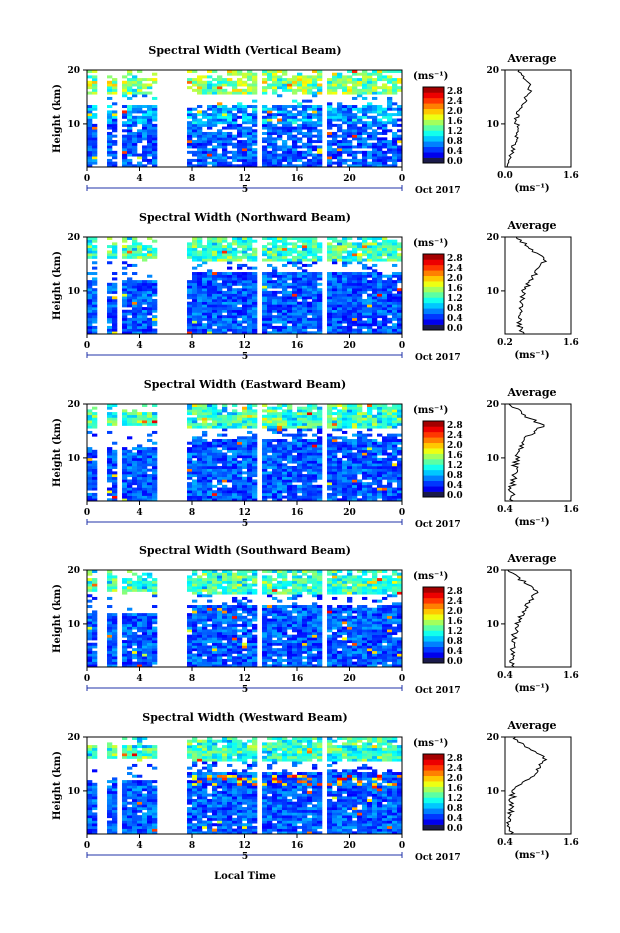 The image size is (620, 933). Describe the element at coordinates (492, 71) in the screenshot. I see `avg-y-tick-label: 20` at that location.